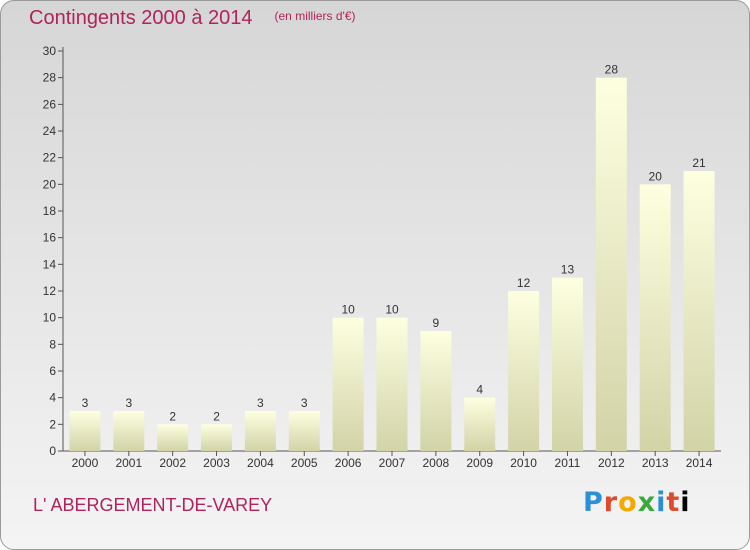 The width and height of the screenshot is (750, 550). What do you see at coordinates (436, 463) in the screenshot?
I see `x-tick-label-2008: 2008` at bounding box center [436, 463].